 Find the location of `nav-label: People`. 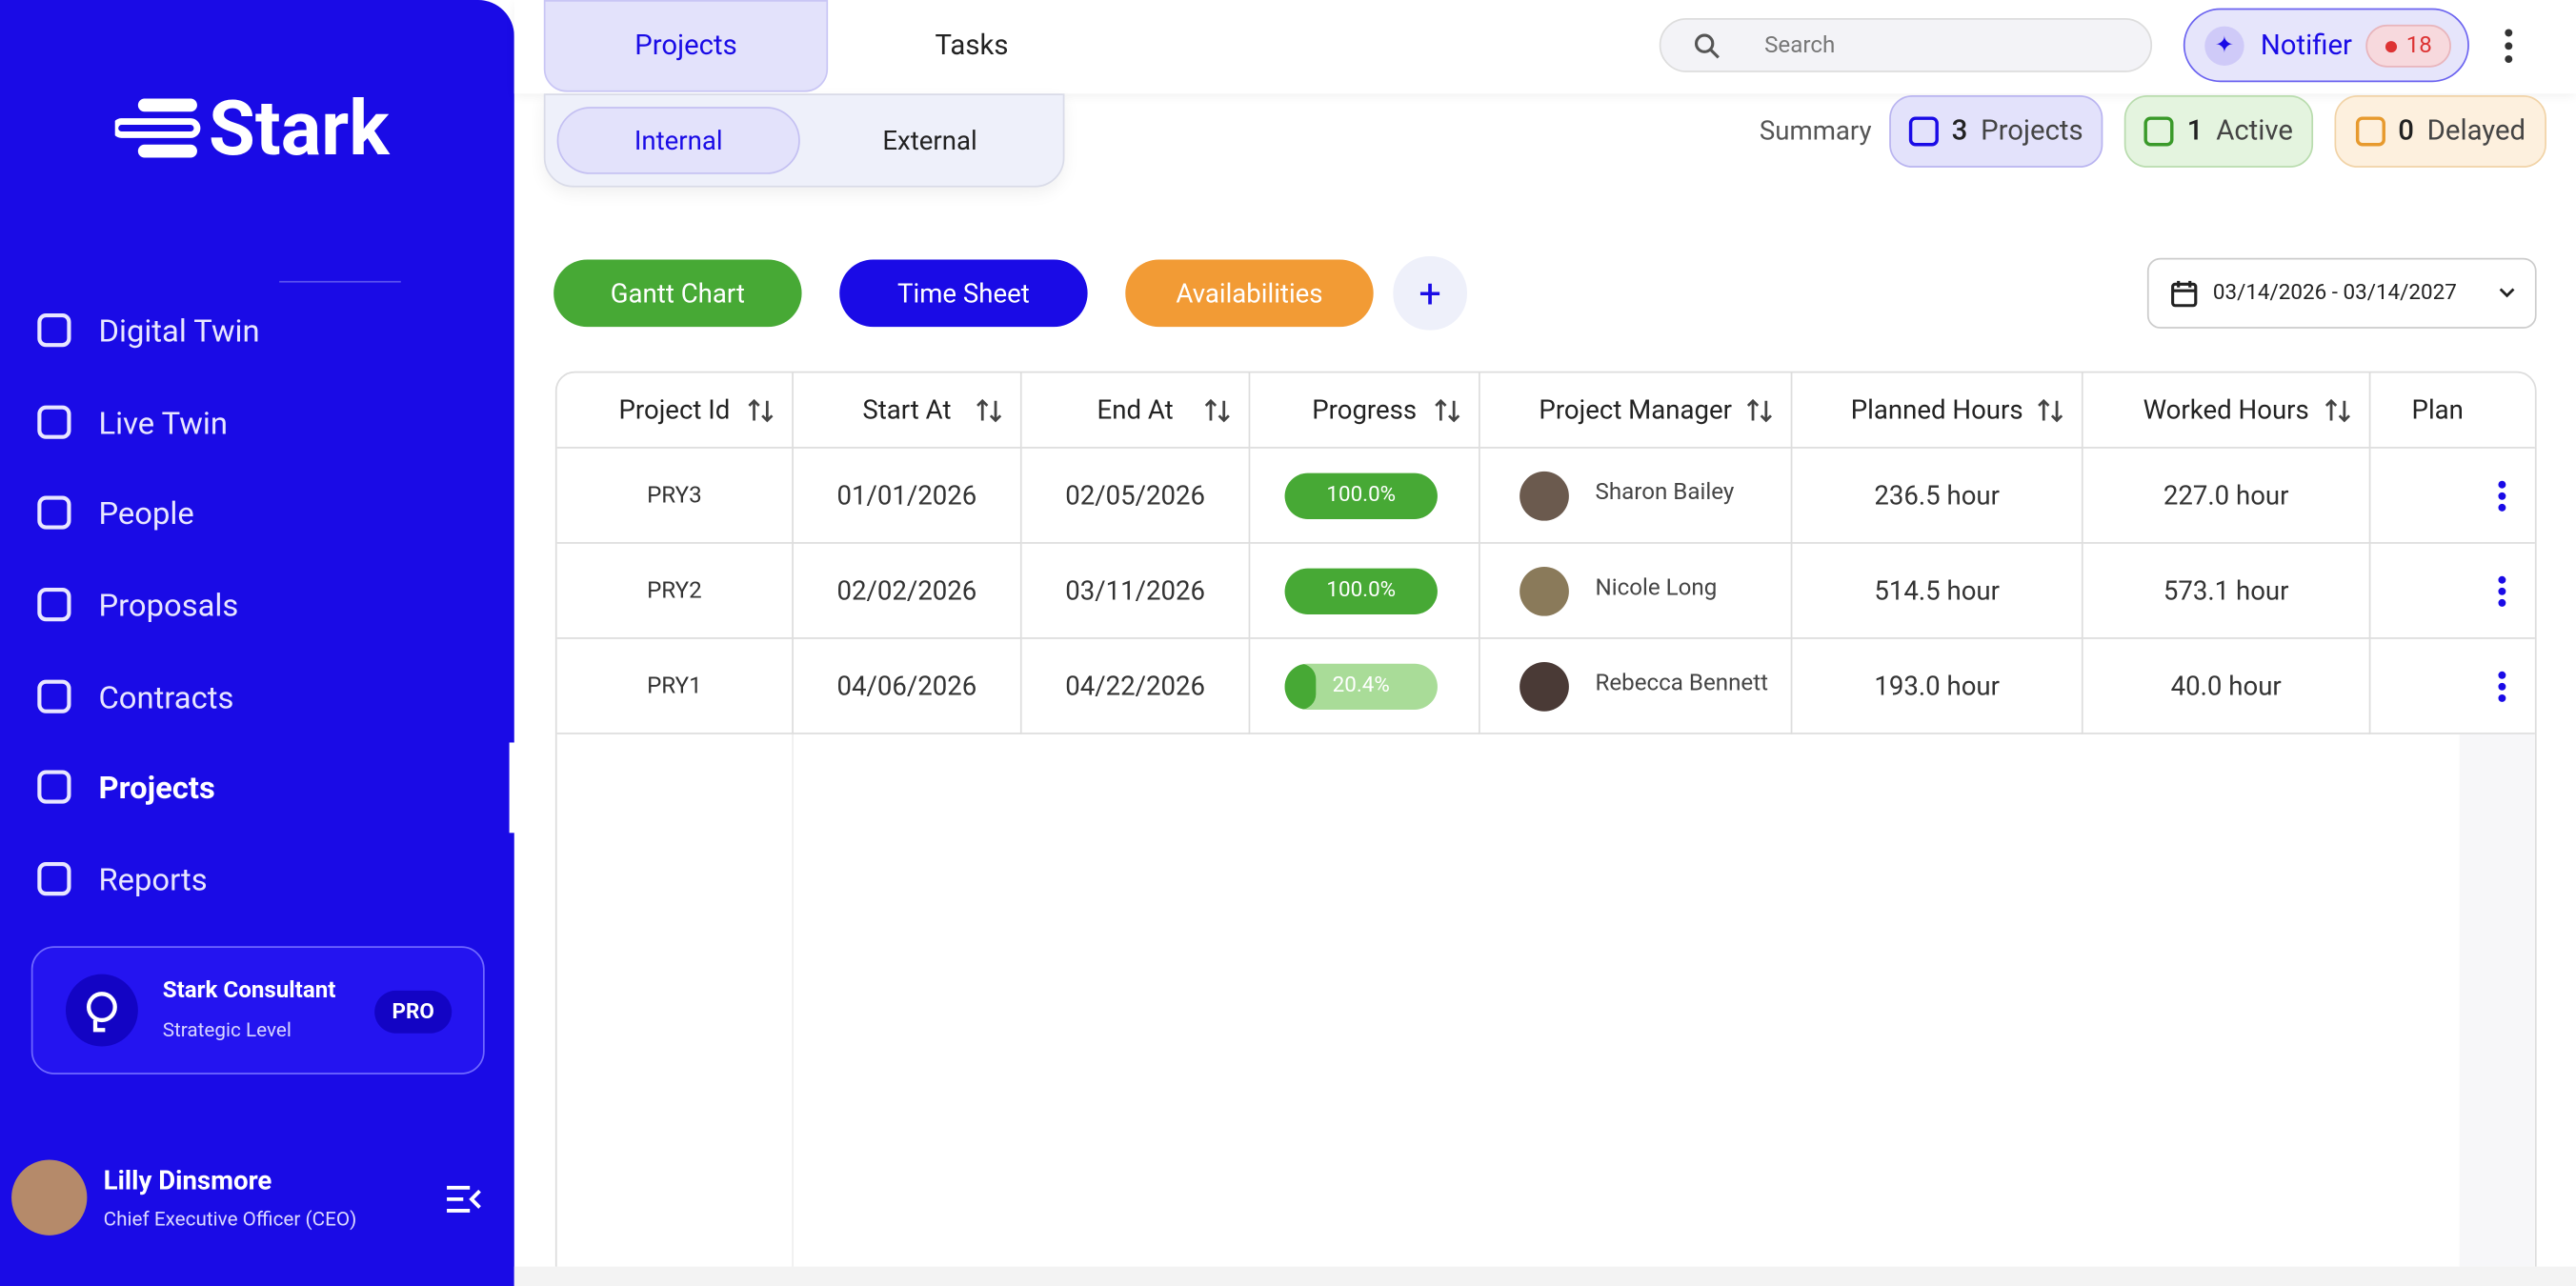

nav-label: People is located at coordinates (146, 512).